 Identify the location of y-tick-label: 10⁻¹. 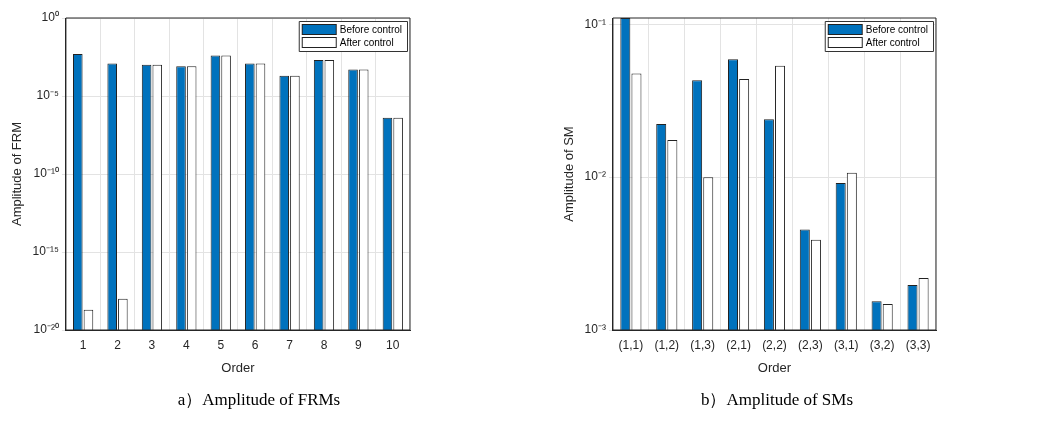
(595, 23).